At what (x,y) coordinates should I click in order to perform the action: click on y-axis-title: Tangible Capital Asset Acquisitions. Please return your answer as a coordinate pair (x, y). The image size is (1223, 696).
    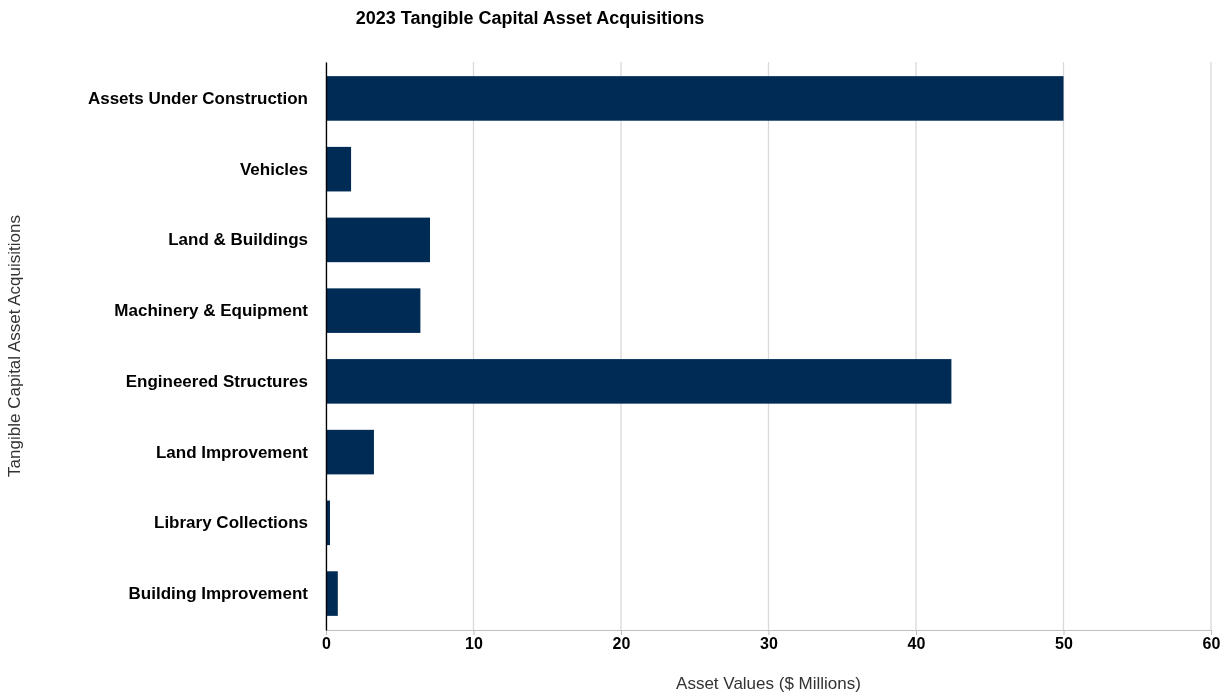
    Looking at the image, I should click on (14, 346).